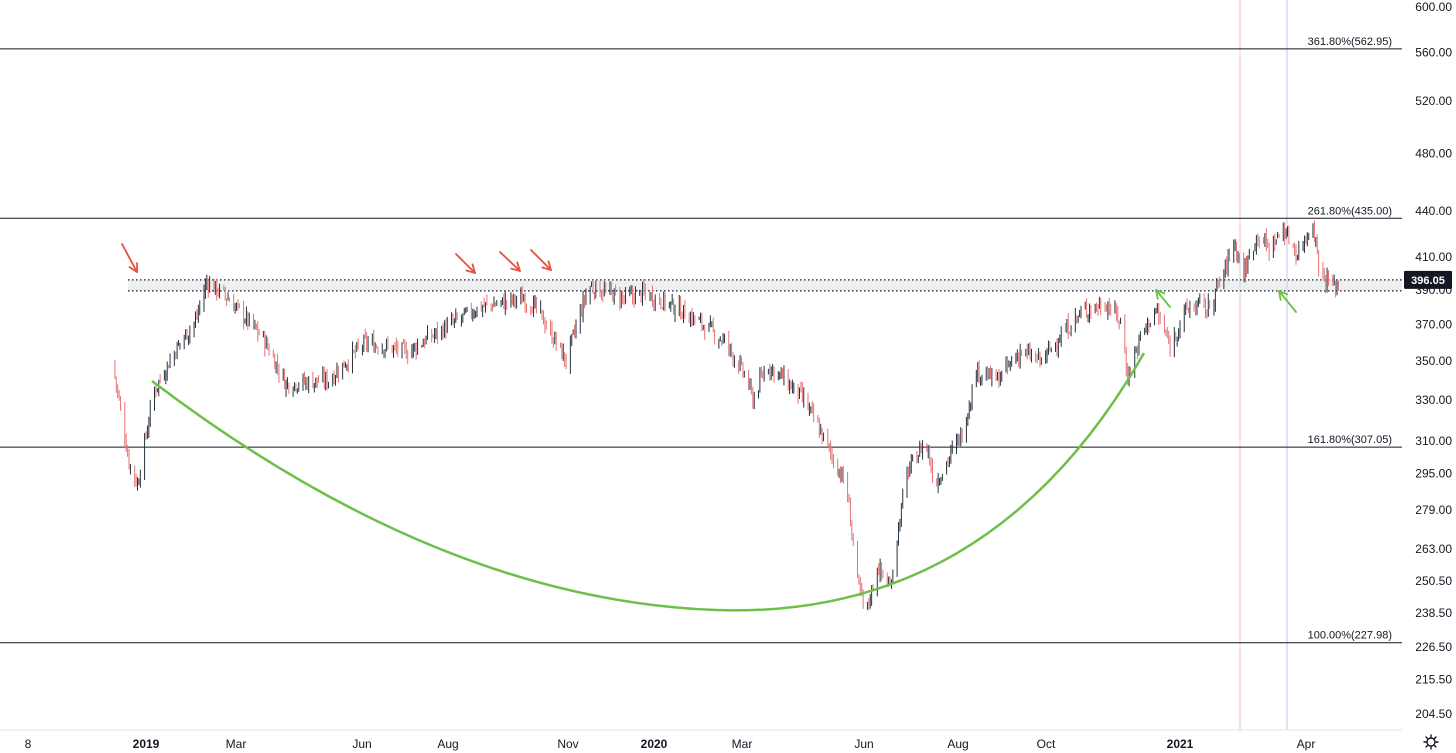 Image resolution: width=1456 pixels, height=753 pixels. I want to click on last-price-label: 396.05, so click(1428, 281).